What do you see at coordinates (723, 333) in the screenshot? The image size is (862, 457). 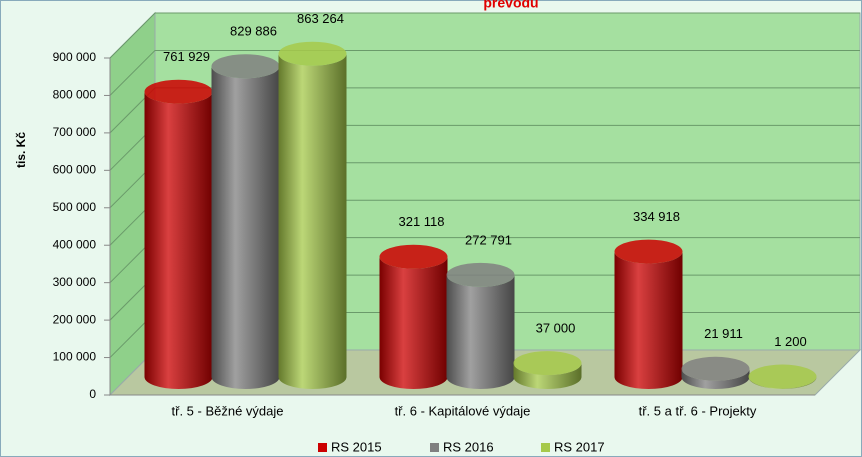 I see `data-label: 21 911` at bounding box center [723, 333].